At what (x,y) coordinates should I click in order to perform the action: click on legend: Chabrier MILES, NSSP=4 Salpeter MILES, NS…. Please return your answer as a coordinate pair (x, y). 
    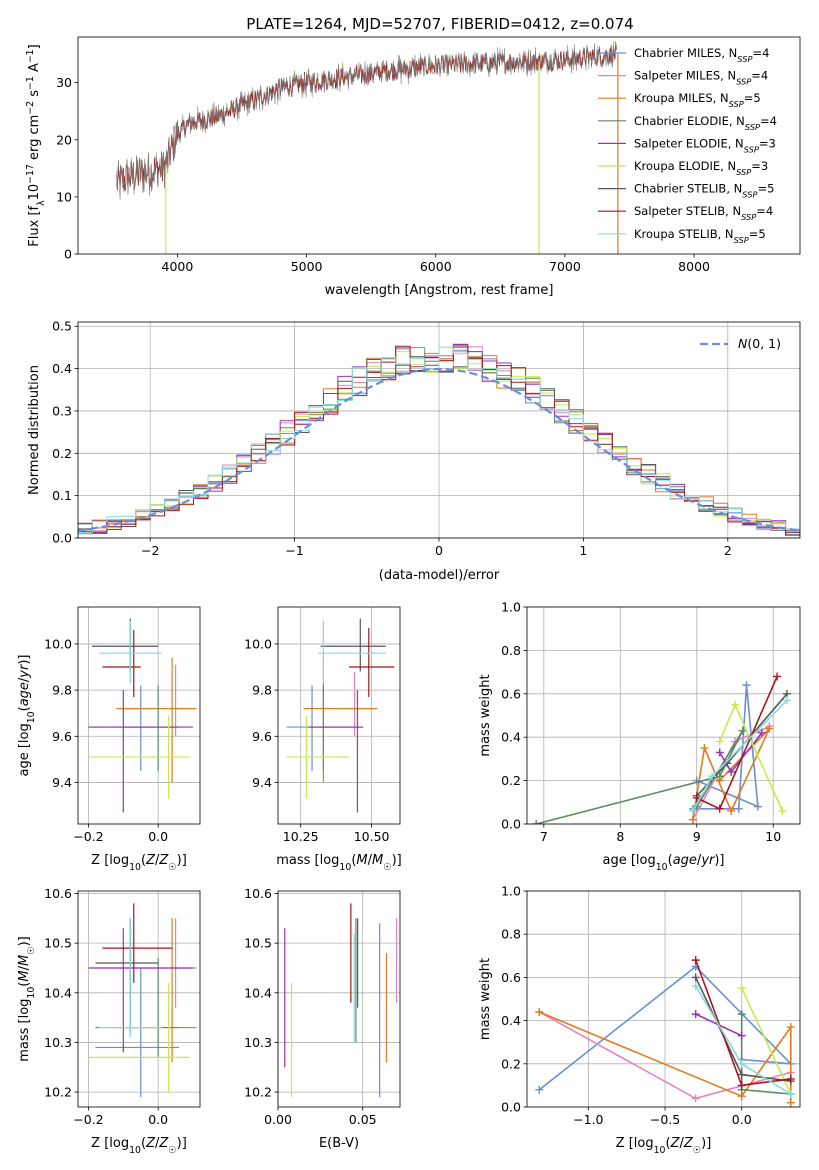
    Looking at the image, I should click on (687, 145).